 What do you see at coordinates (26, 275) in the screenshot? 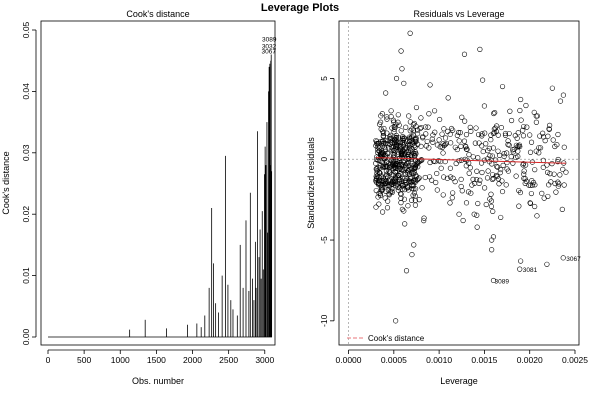
I see `cooks-y-tick-label: 0.01` at bounding box center [26, 275].